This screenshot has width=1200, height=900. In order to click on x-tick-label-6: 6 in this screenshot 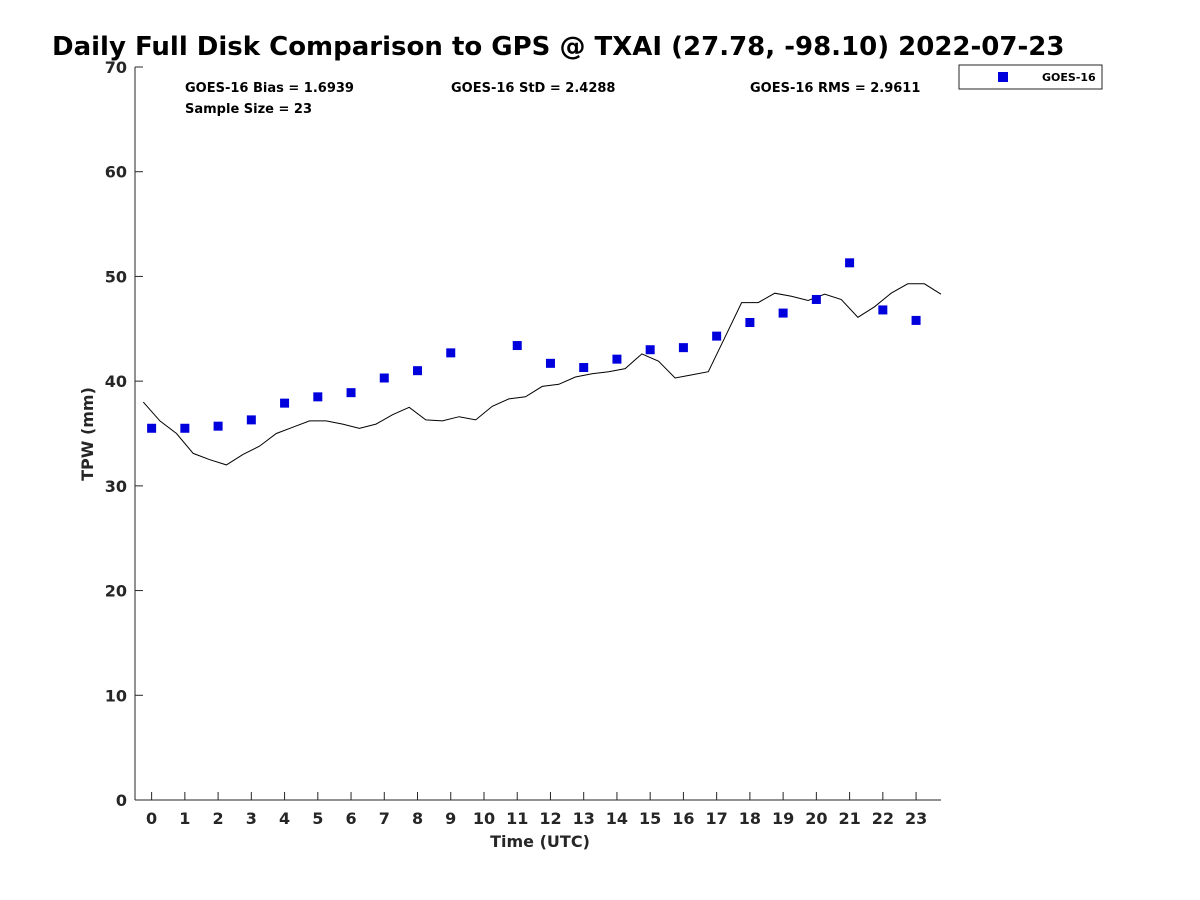, I will do `click(350, 818)`.